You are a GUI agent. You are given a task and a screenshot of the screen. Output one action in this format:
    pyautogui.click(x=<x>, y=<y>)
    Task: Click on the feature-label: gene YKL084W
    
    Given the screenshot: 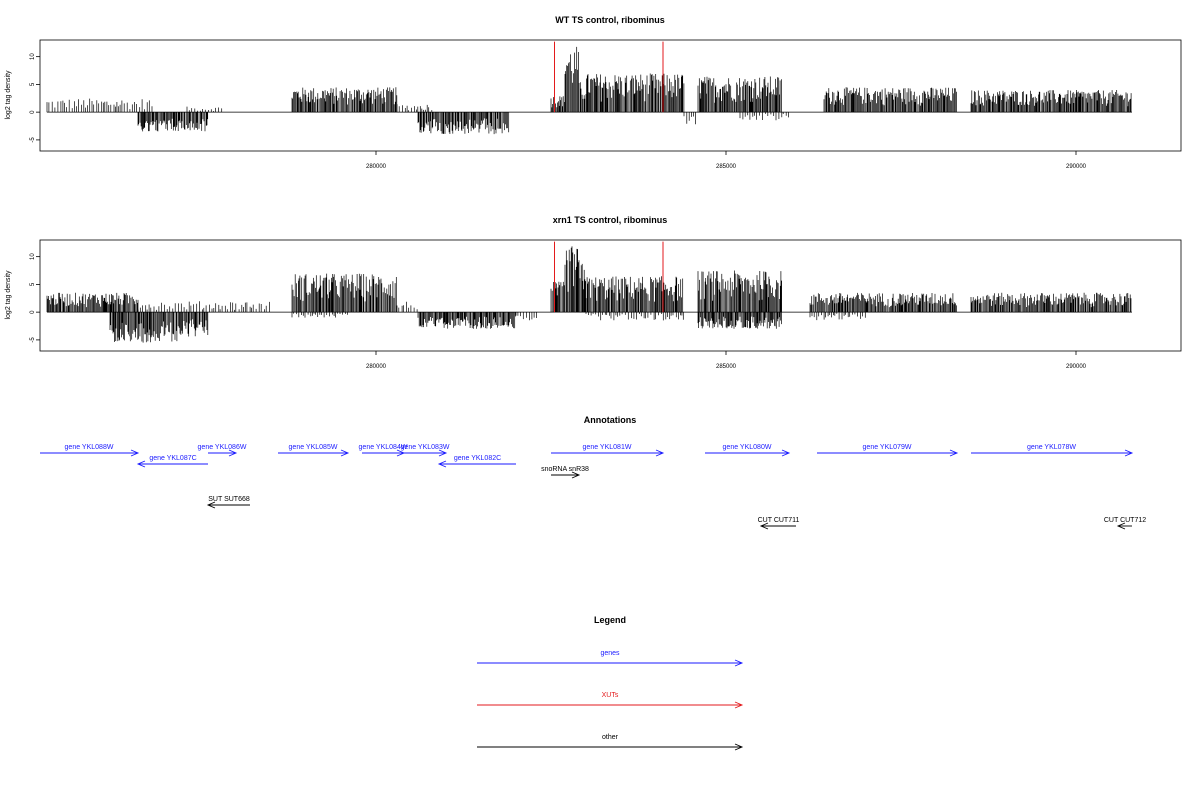 What is the action you would take?
    pyautogui.click(x=383, y=447)
    